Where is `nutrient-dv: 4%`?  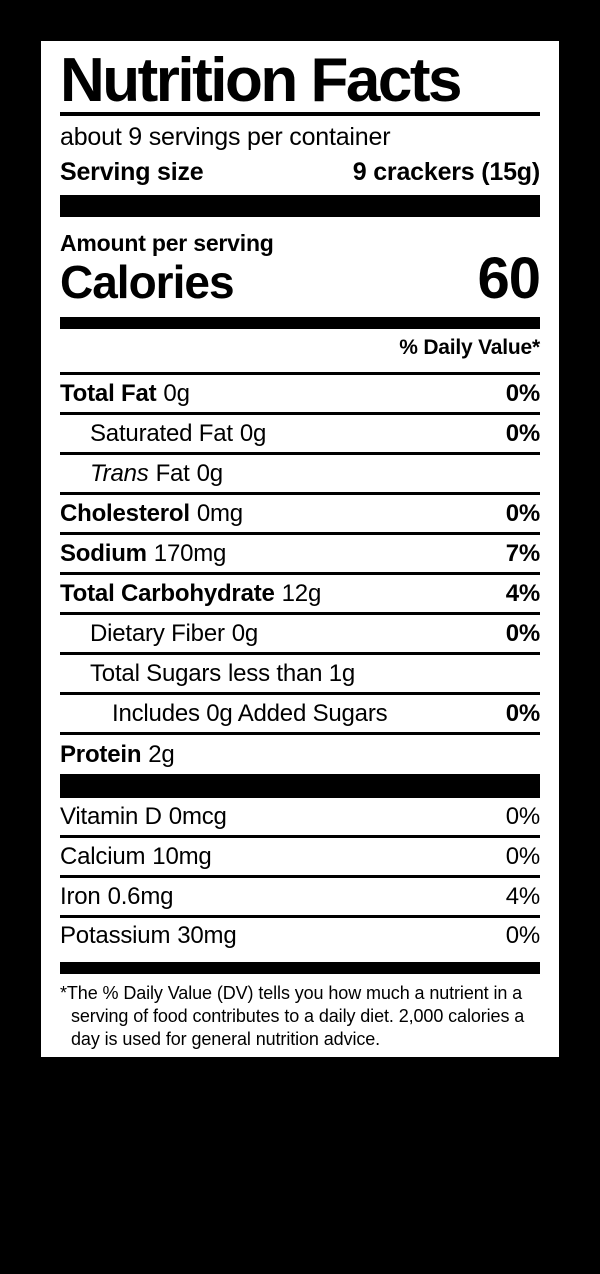 nutrient-dv: 4% is located at coordinates (522, 593).